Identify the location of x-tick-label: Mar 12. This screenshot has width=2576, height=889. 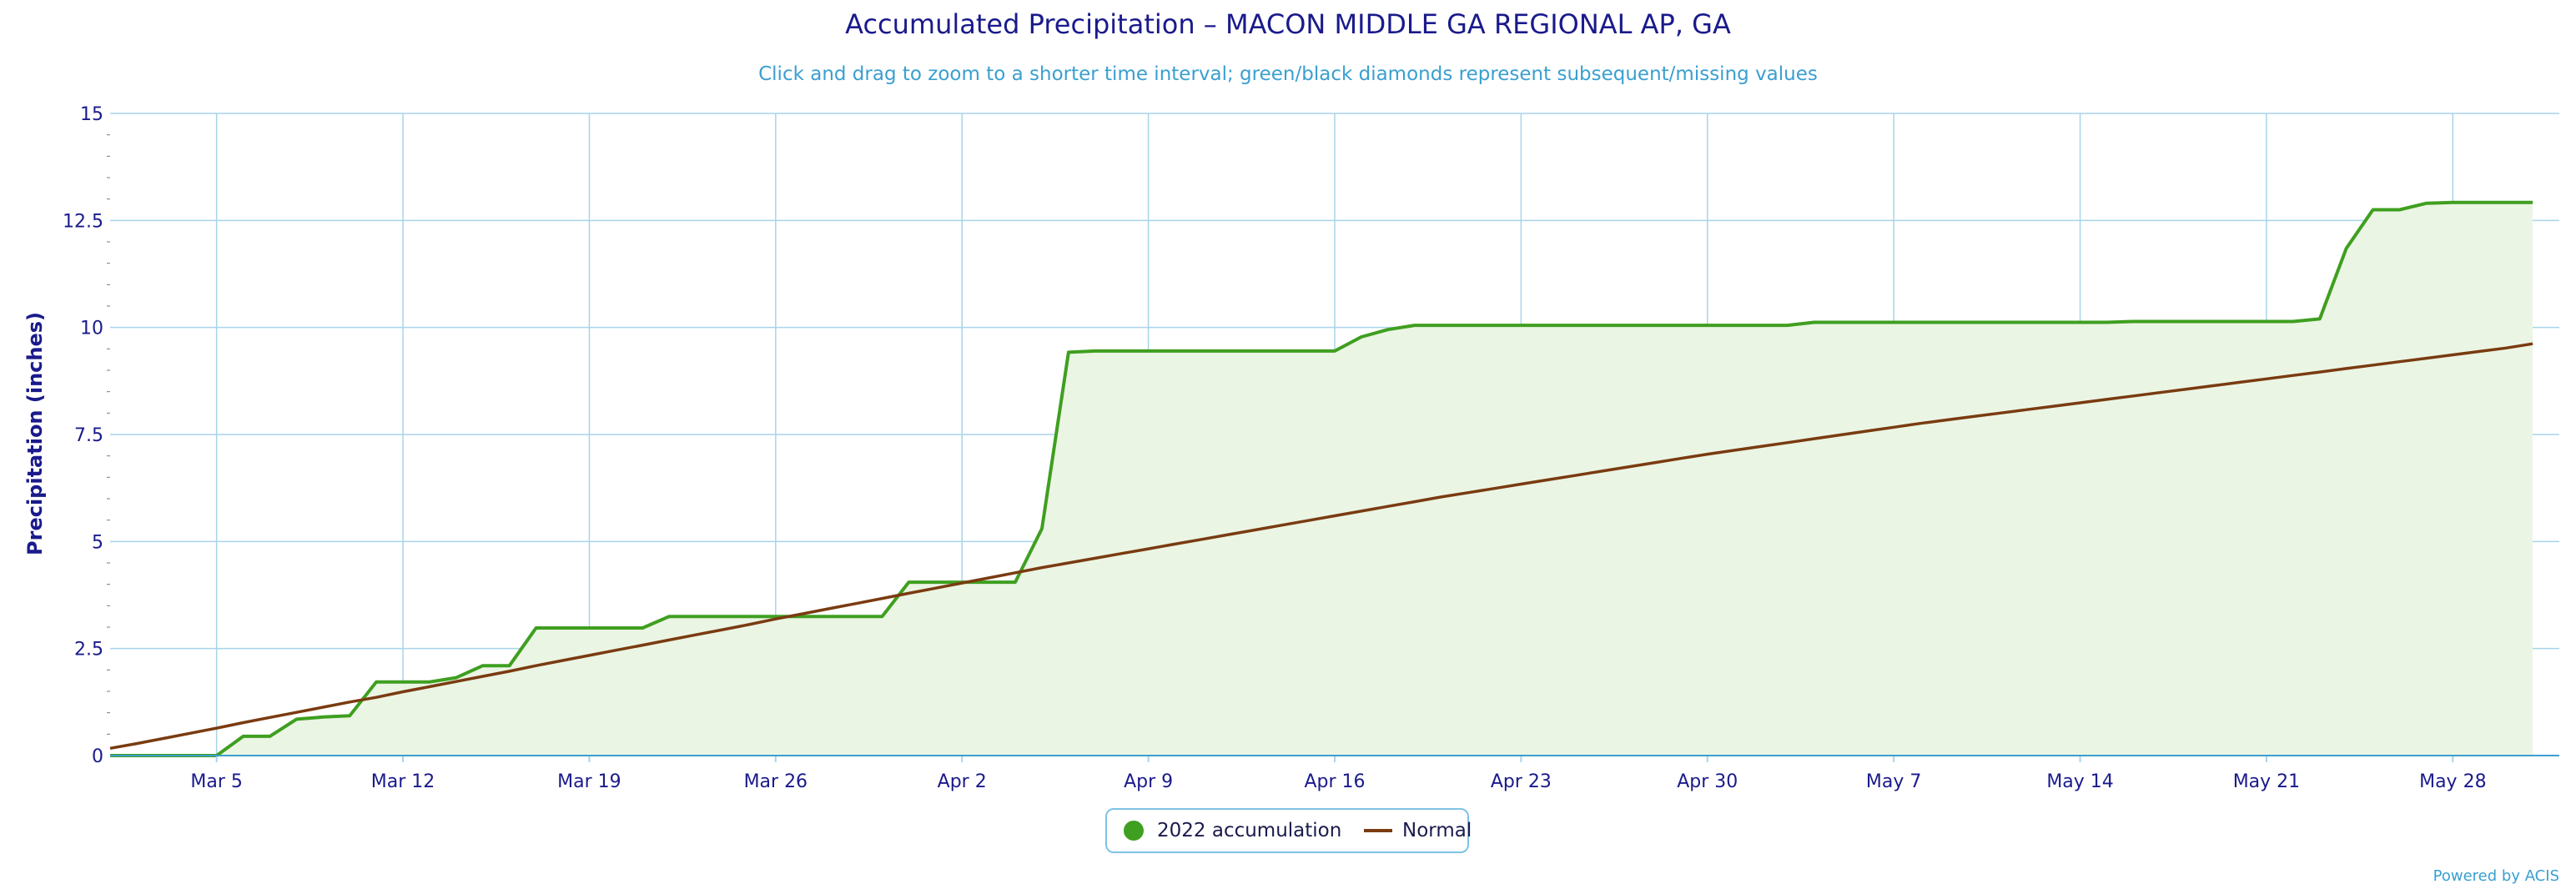
(403, 781).